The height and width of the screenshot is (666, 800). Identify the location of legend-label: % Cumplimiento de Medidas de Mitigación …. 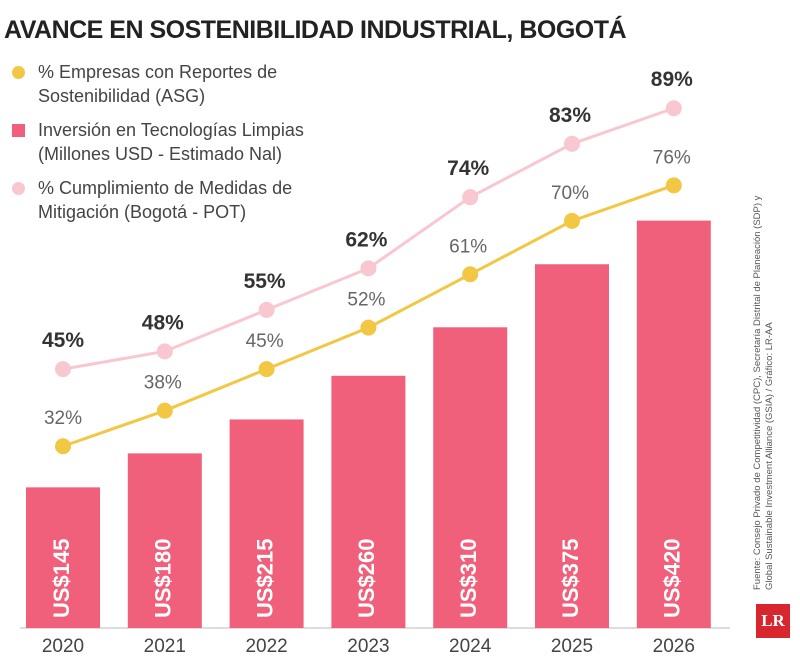
(165, 200).